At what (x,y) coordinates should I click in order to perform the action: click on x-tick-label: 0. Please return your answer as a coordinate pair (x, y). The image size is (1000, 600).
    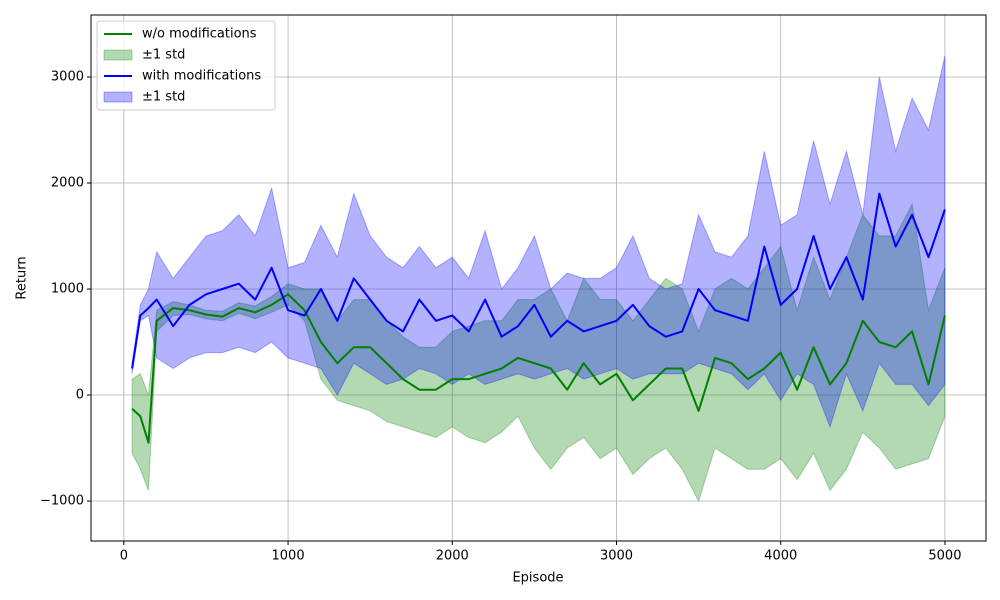
    Looking at the image, I should click on (124, 556).